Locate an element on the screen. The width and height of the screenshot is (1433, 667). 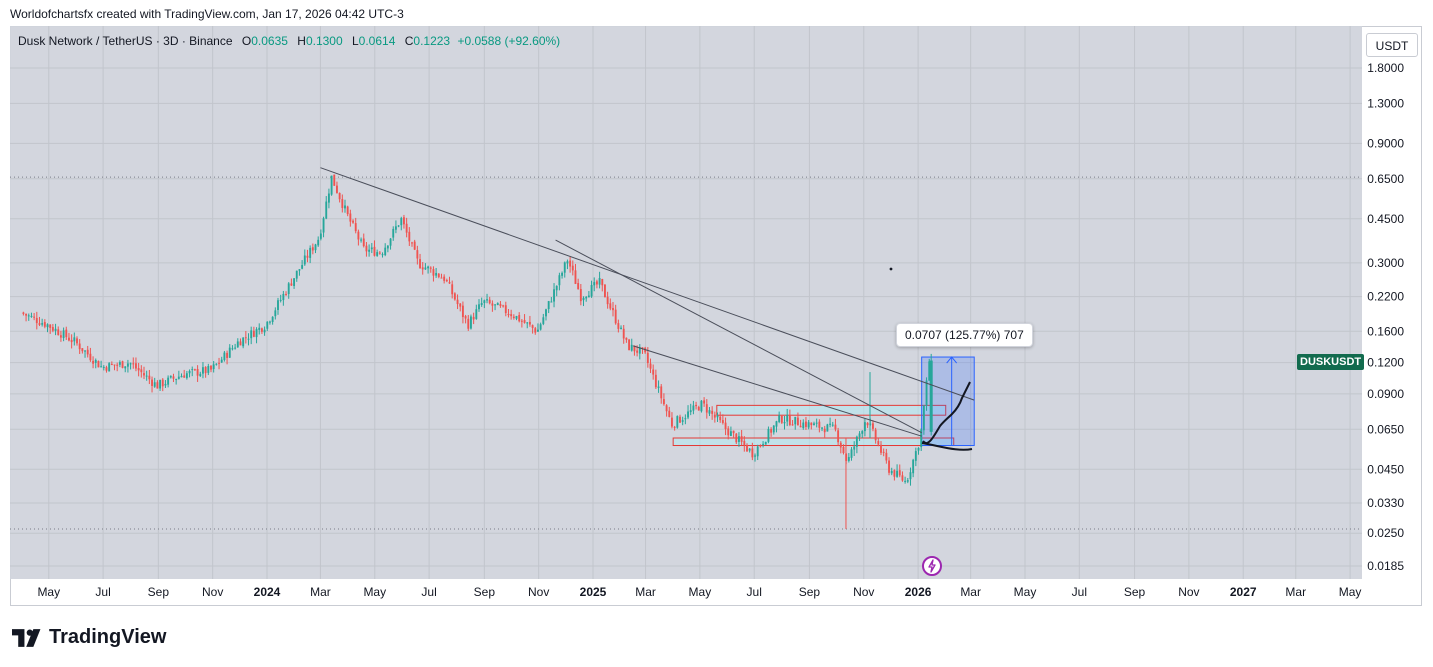
y-tick-label: 0.6500 is located at coordinates (1385, 179).